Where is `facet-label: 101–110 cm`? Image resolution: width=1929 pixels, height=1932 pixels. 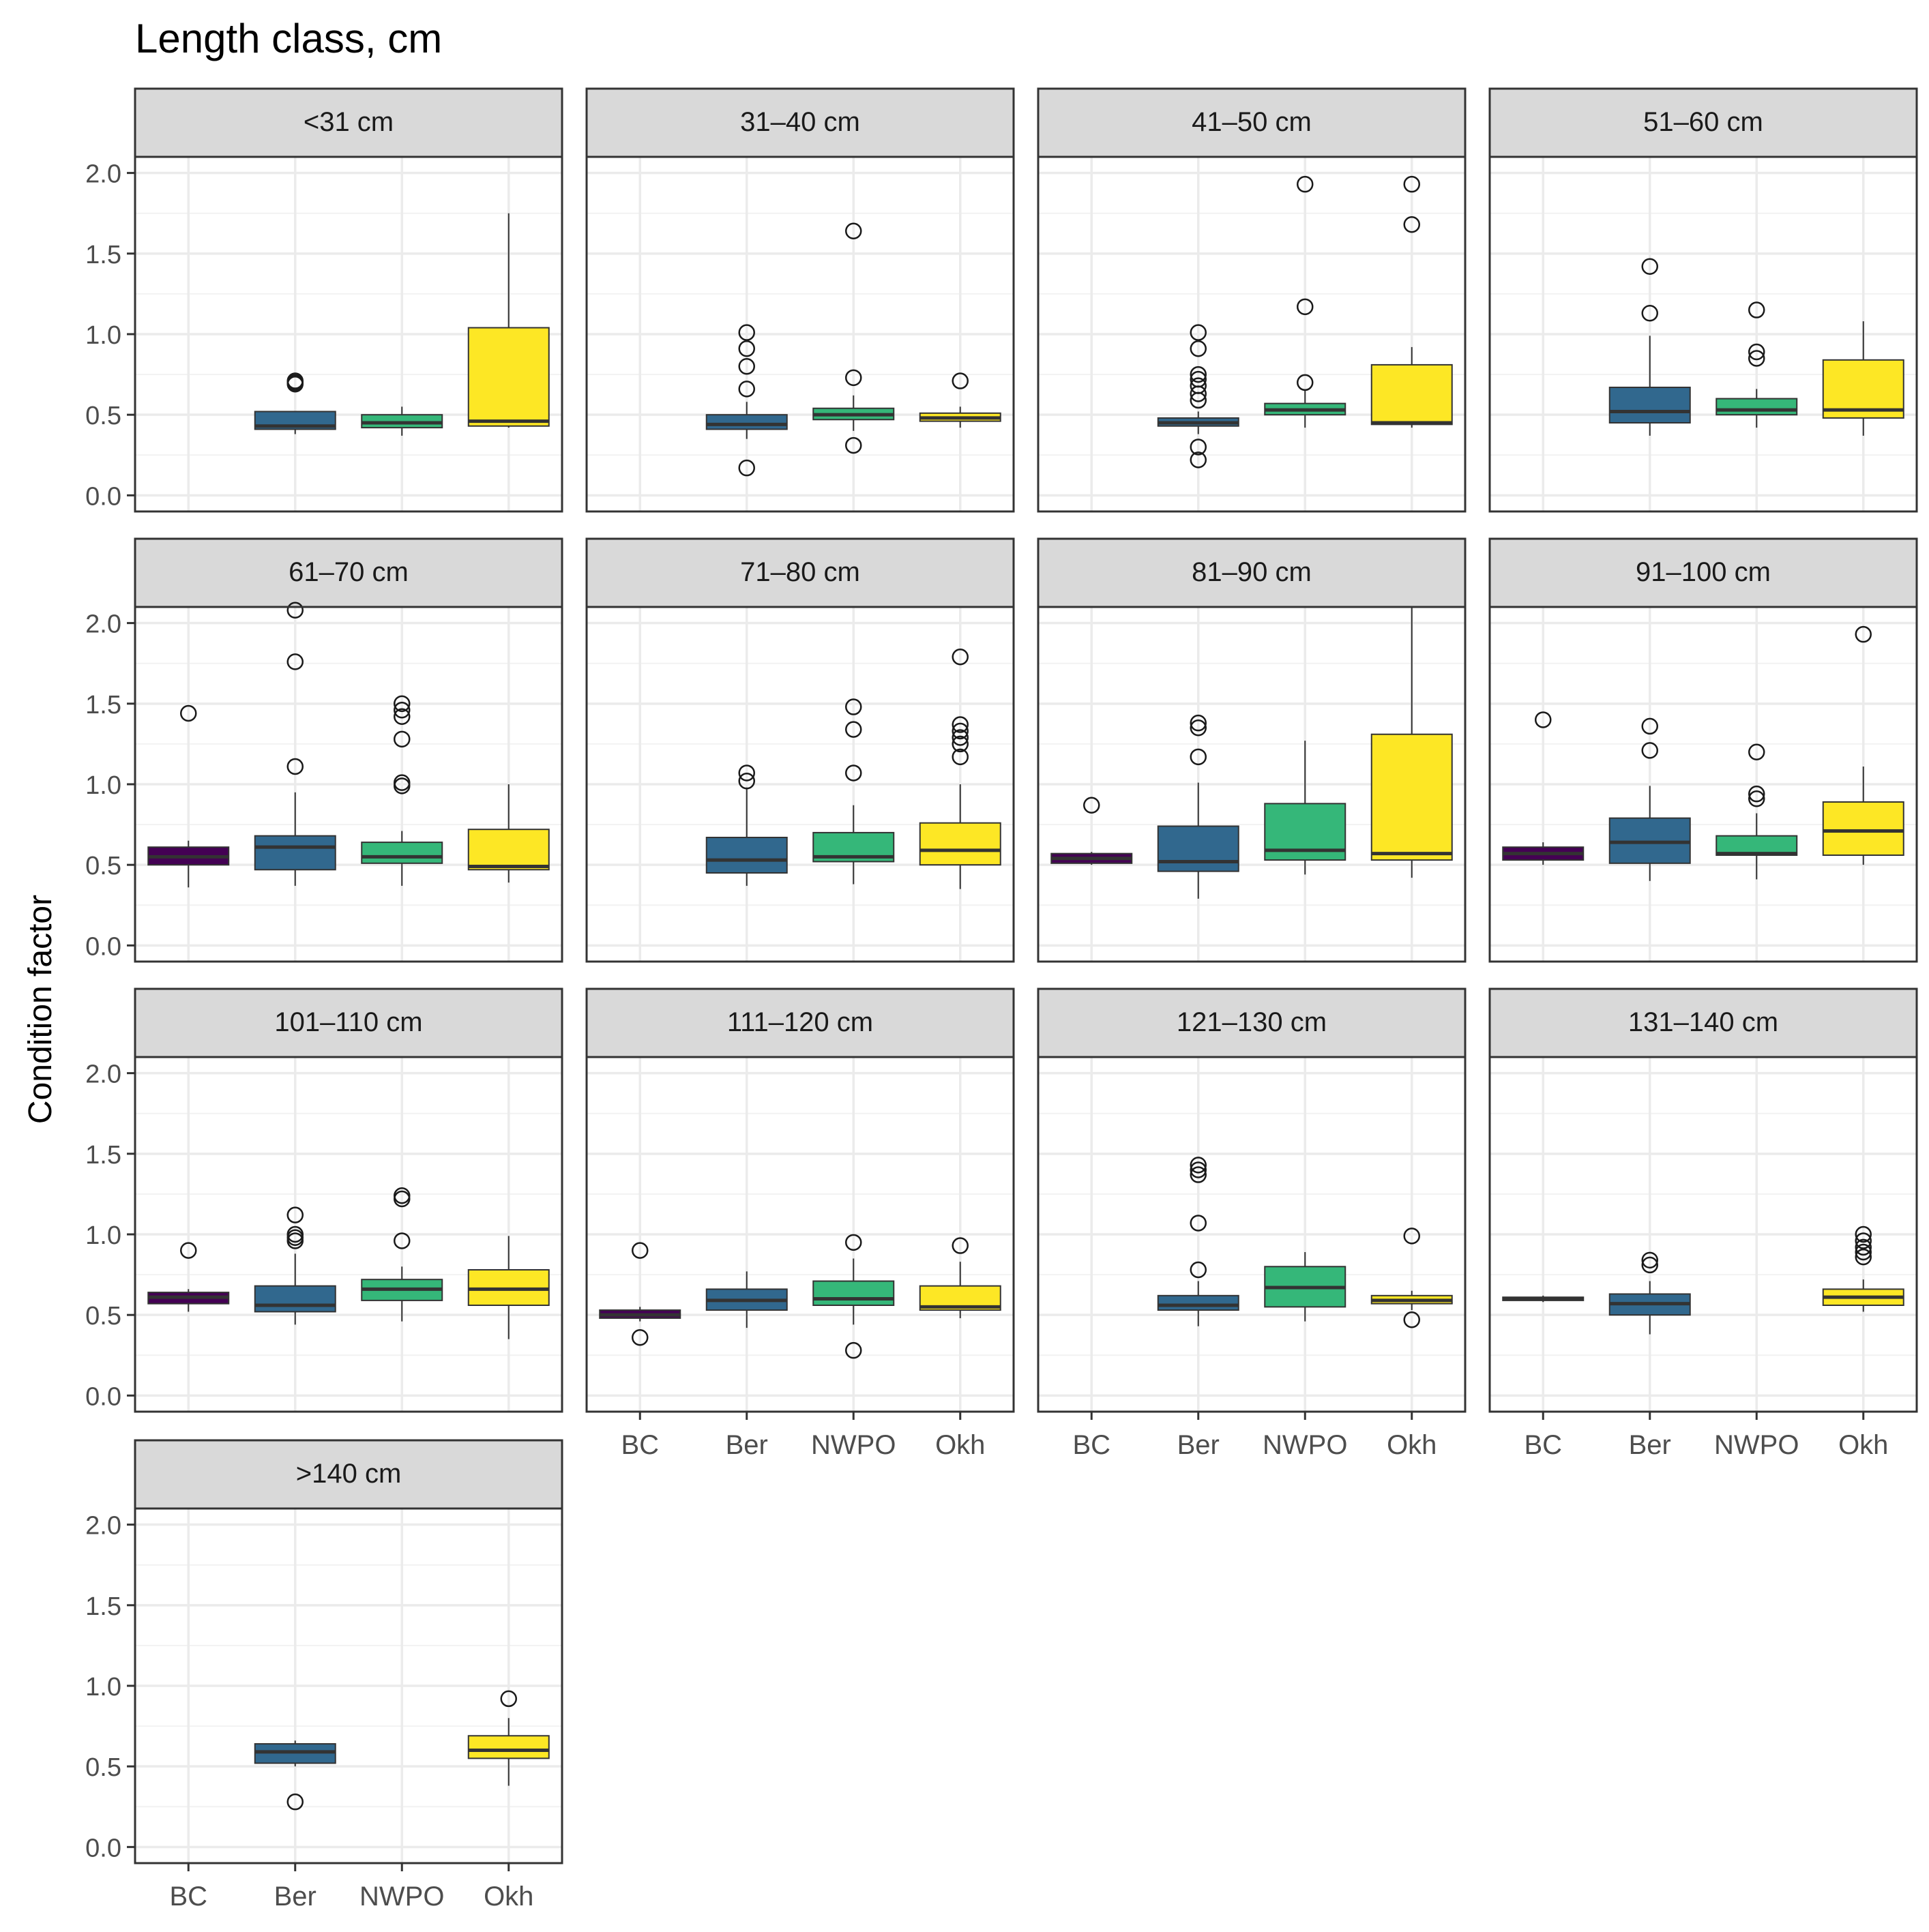
facet-label: 101–110 cm is located at coordinates (348, 1022).